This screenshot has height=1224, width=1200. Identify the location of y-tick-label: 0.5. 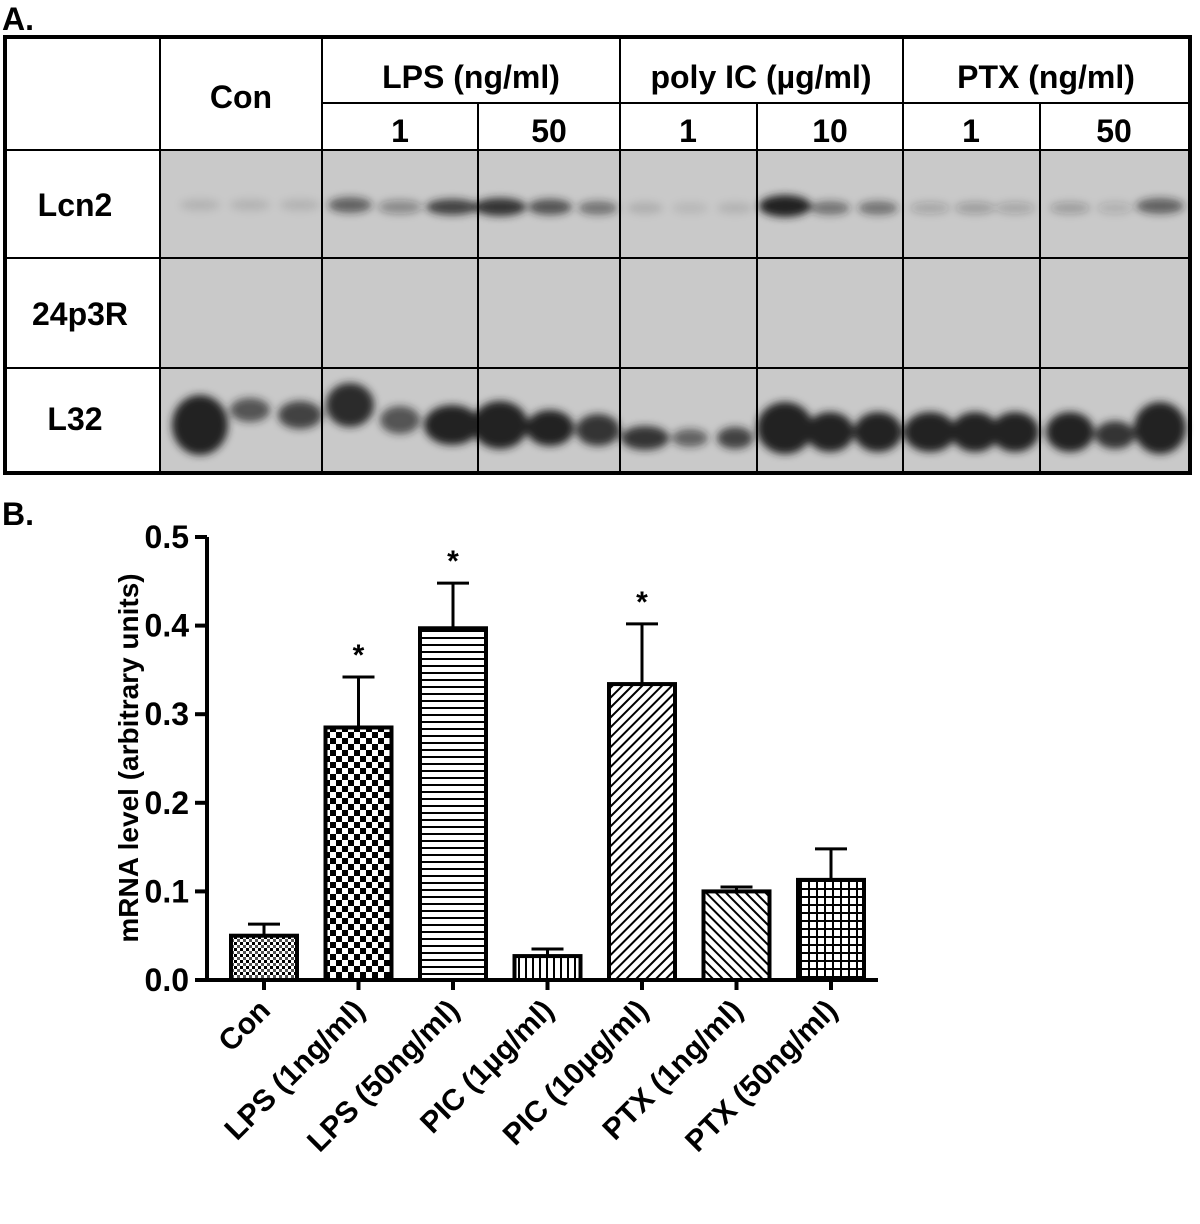
(167, 537).